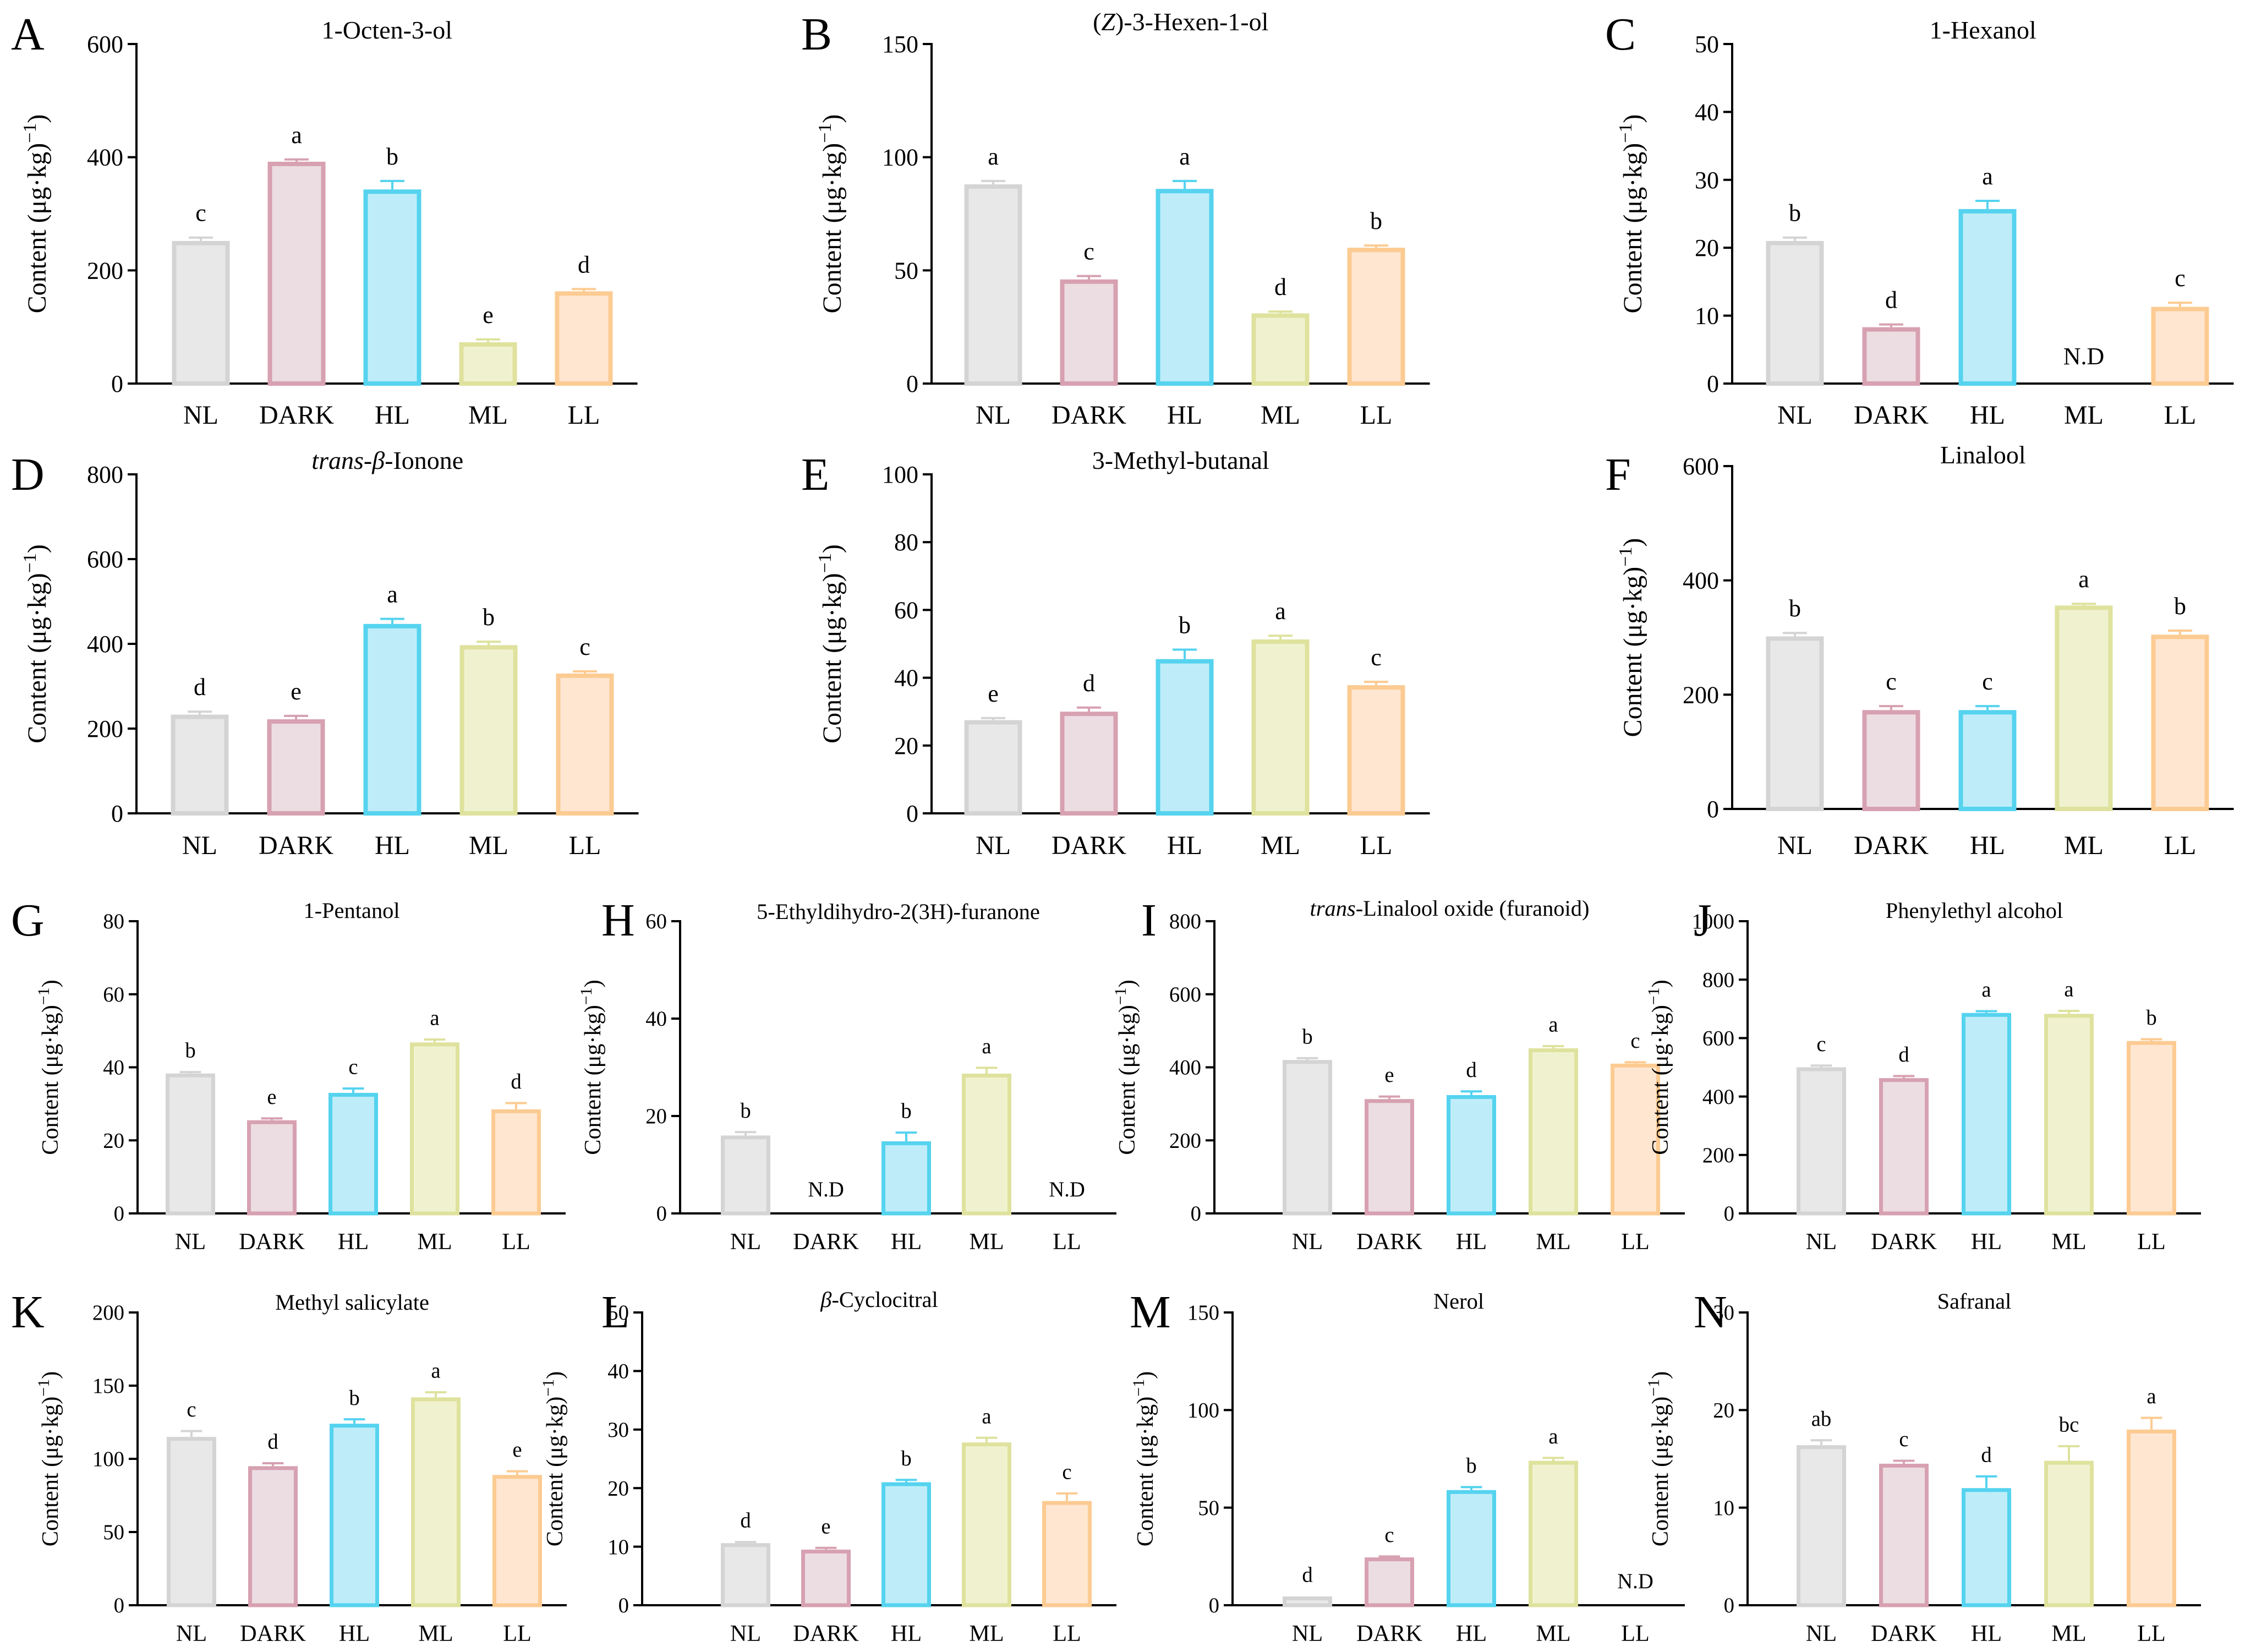  I want to click on panel-letter: E, so click(815, 475).